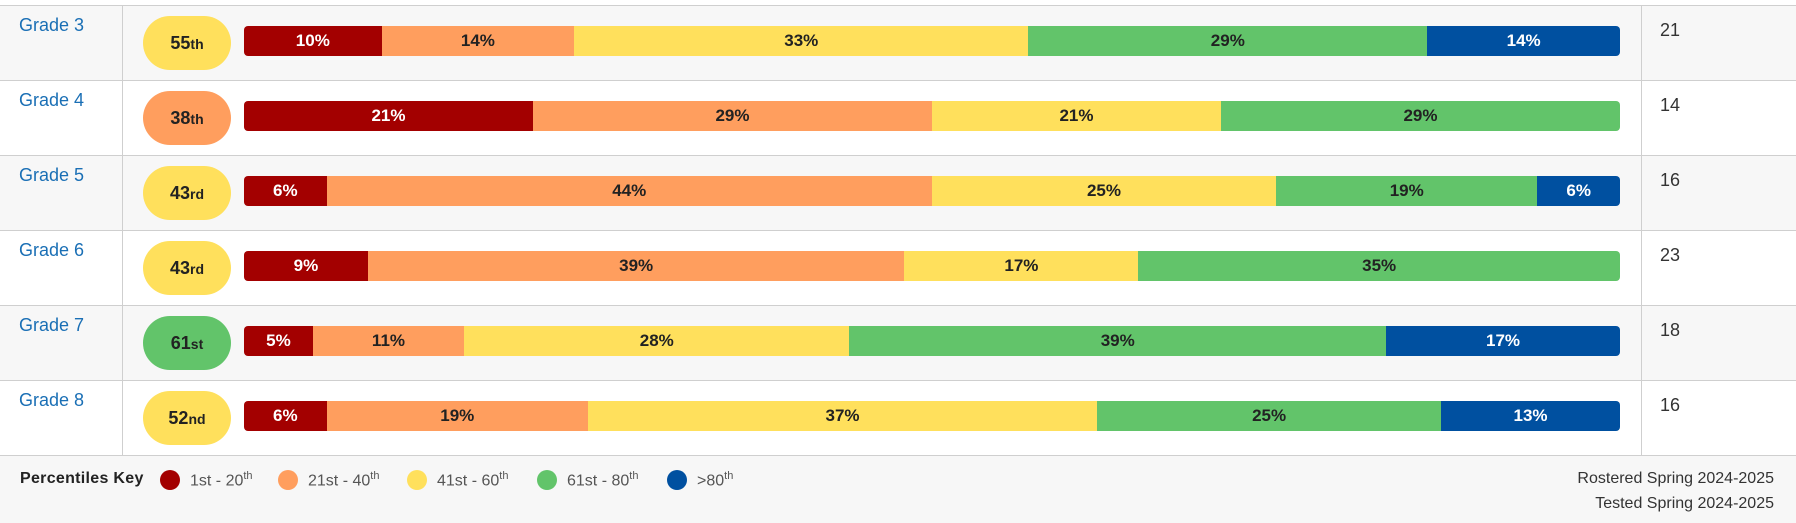 The height and width of the screenshot is (523, 1796). Describe the element at coordinates (801, 41) in the screenshot. I see `bar-segment: 33%` at that location.